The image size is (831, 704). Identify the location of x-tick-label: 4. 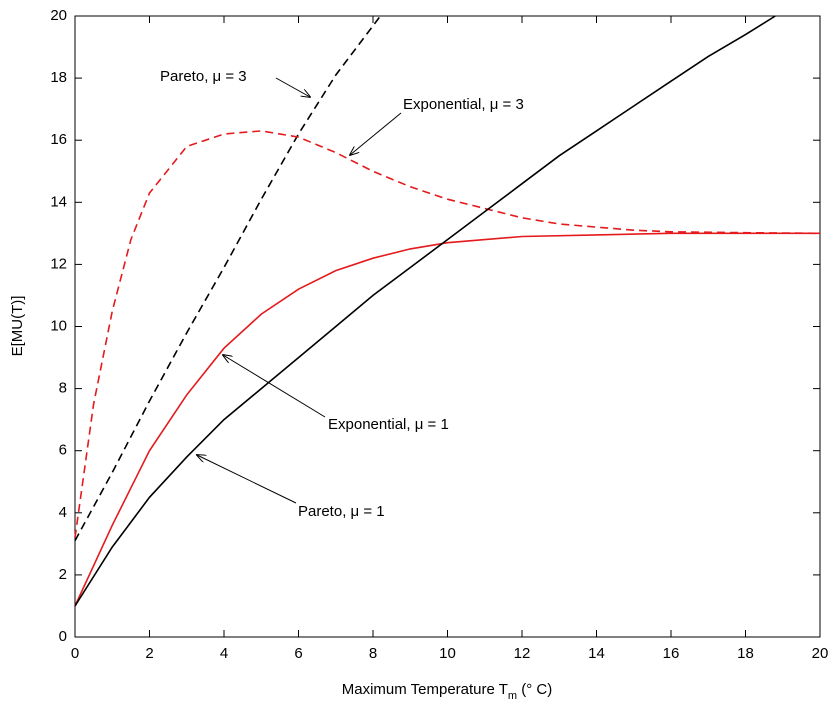
(224, 653).